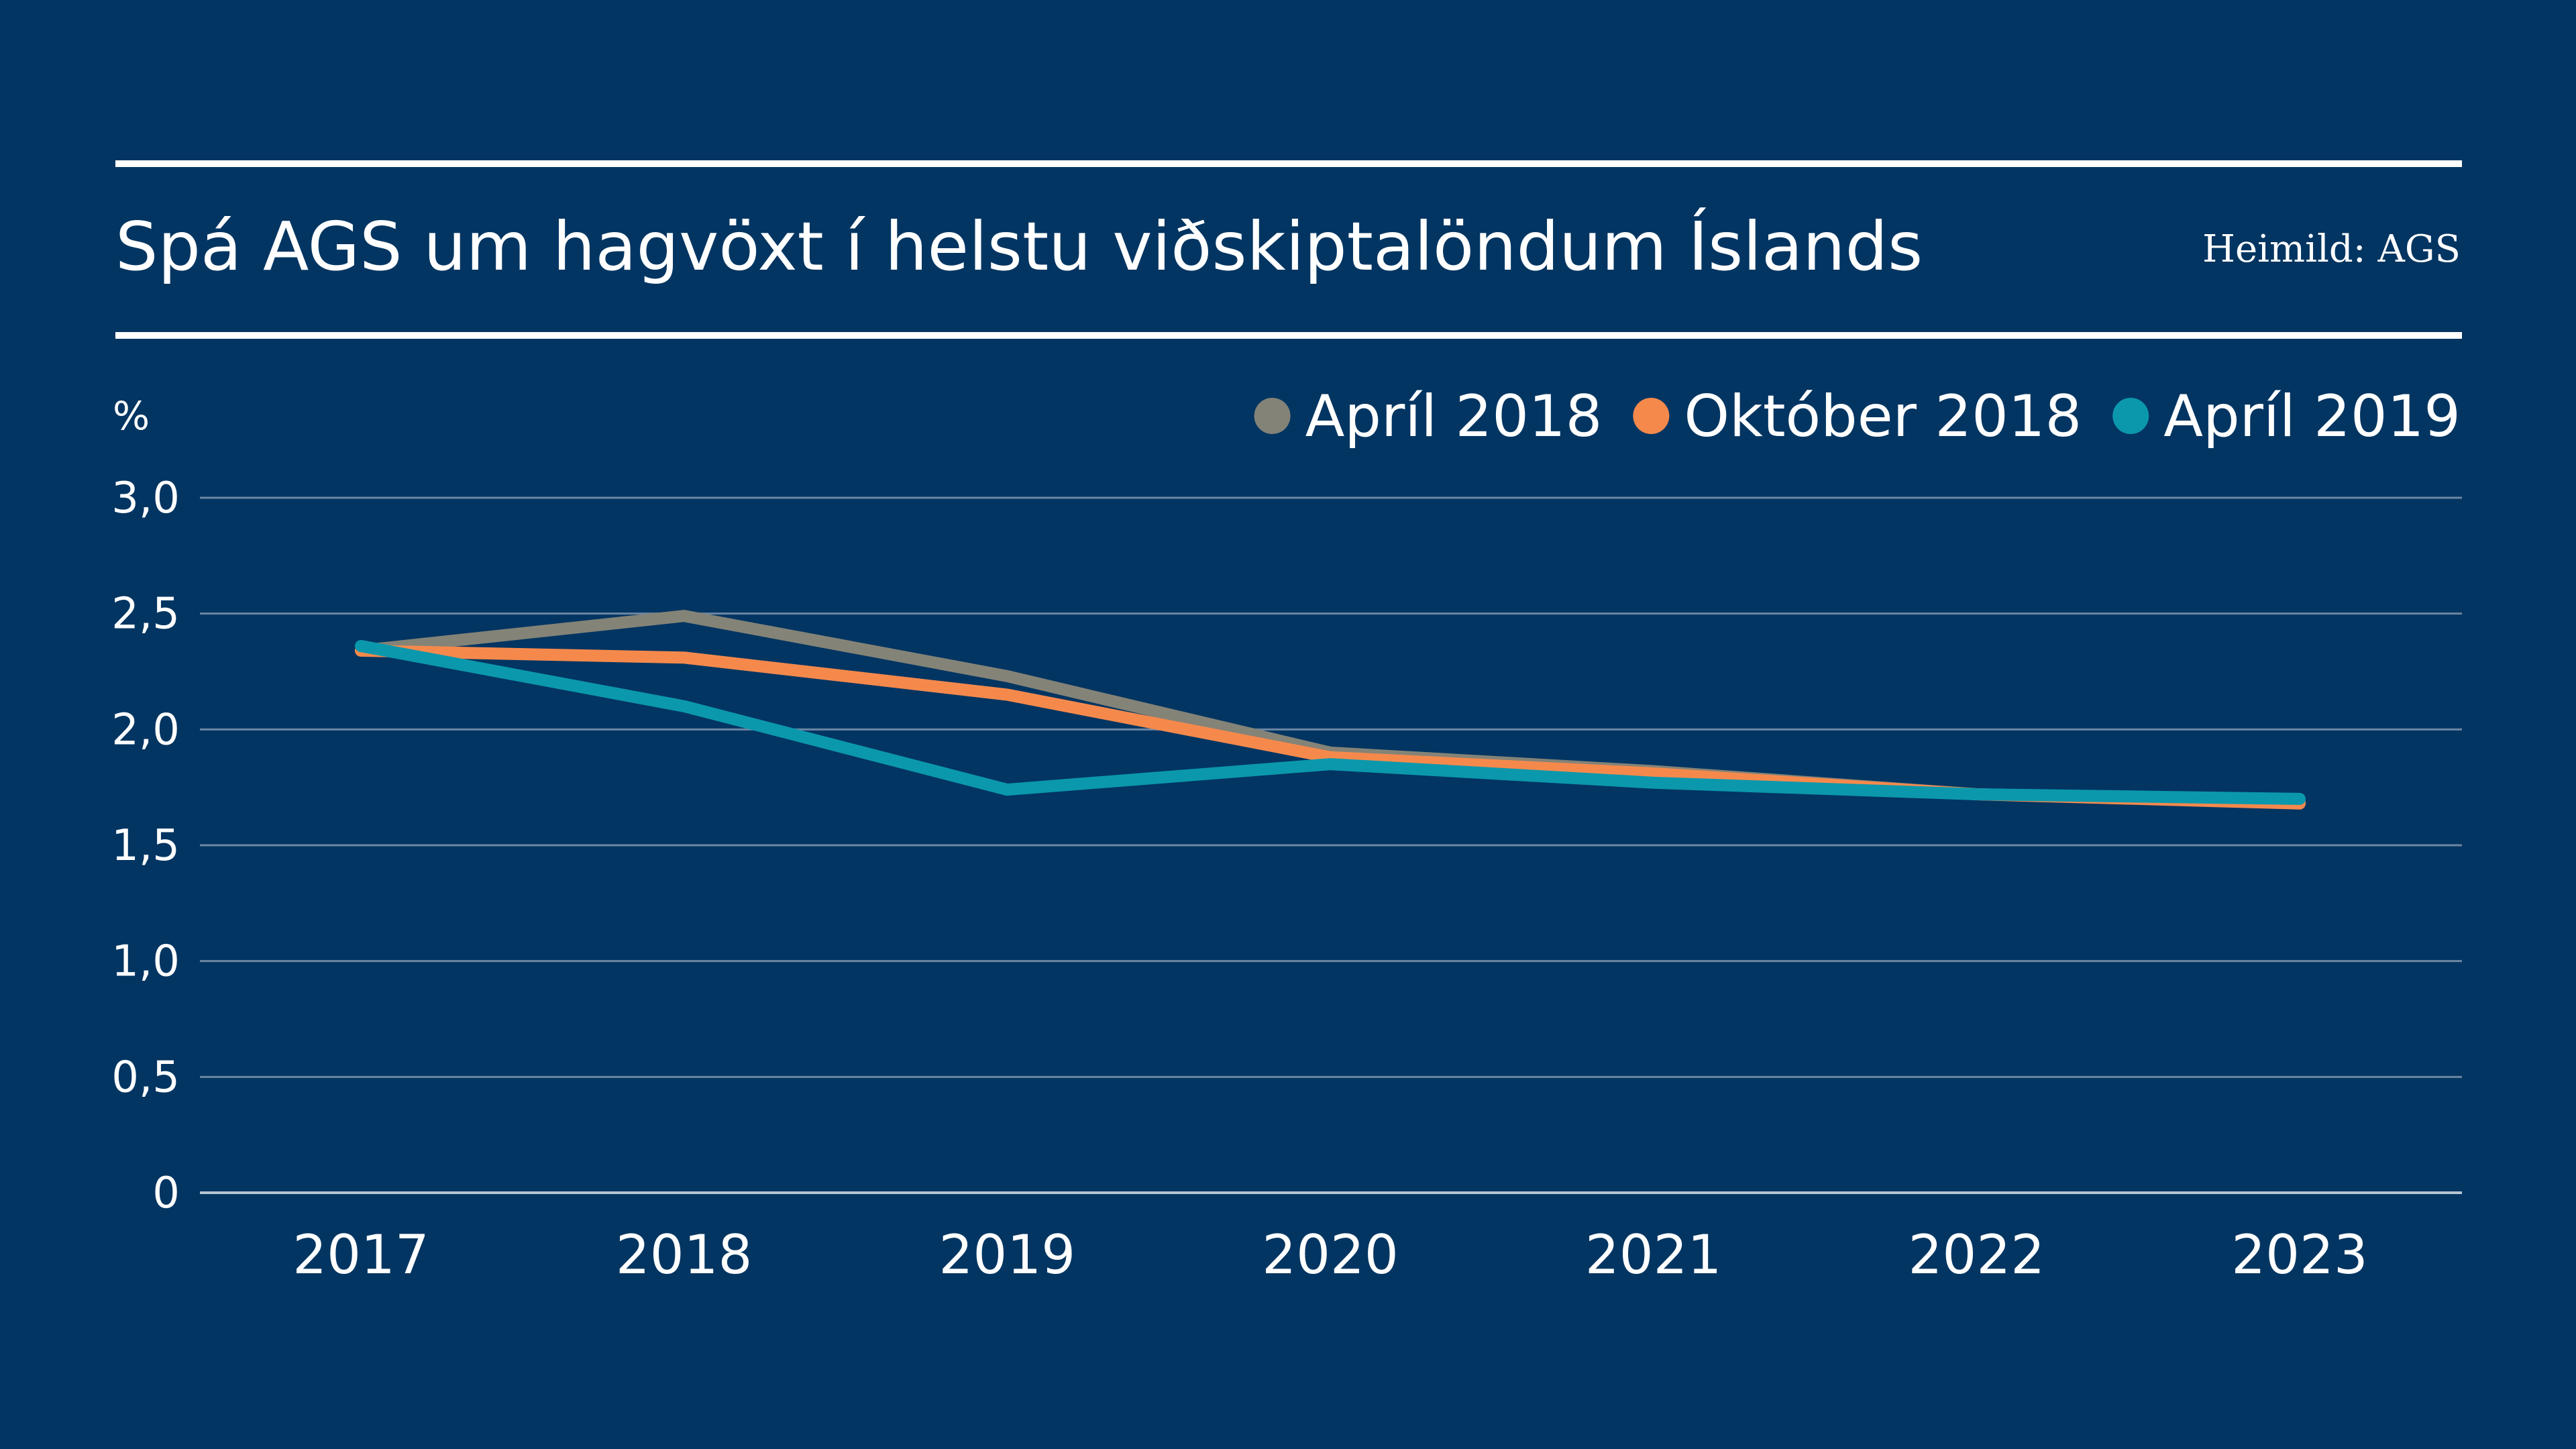 The width and height of the screenshot is (2576, 1449). I want to click on legend-label: Apríl 2018, so click(1454, 416).